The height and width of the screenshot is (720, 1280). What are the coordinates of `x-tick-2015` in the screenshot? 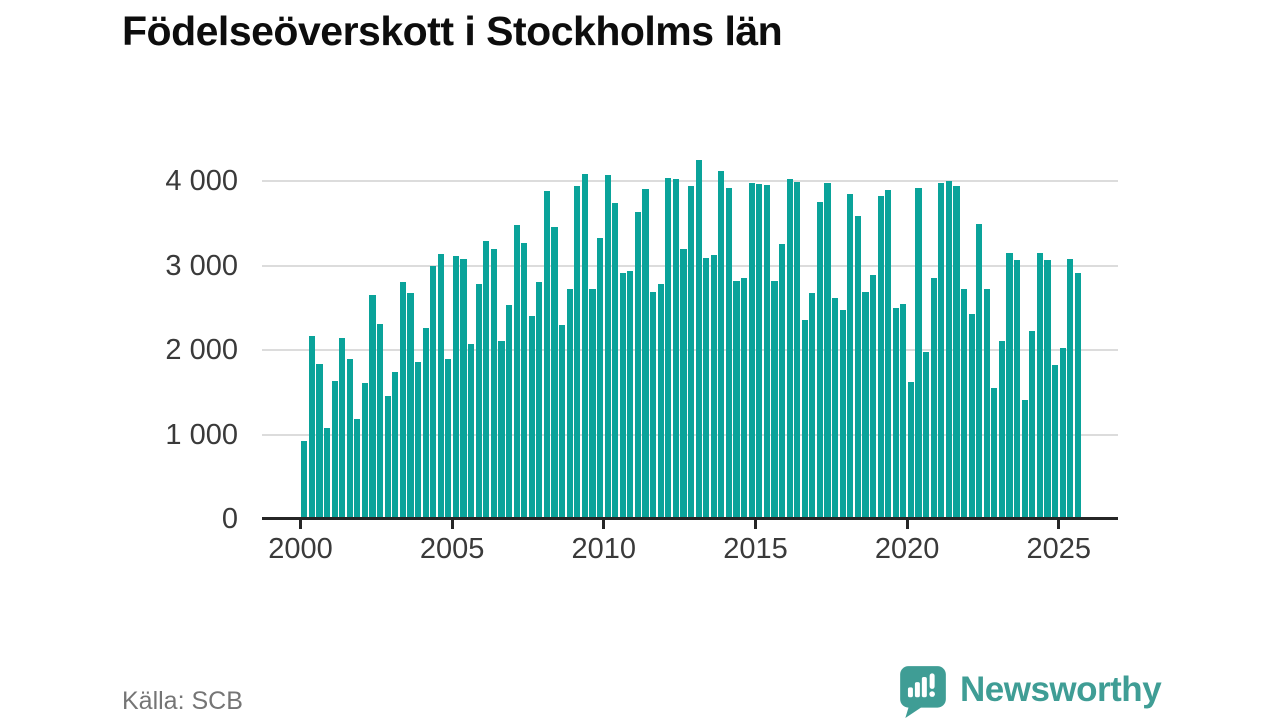 It's located at (755, 524).